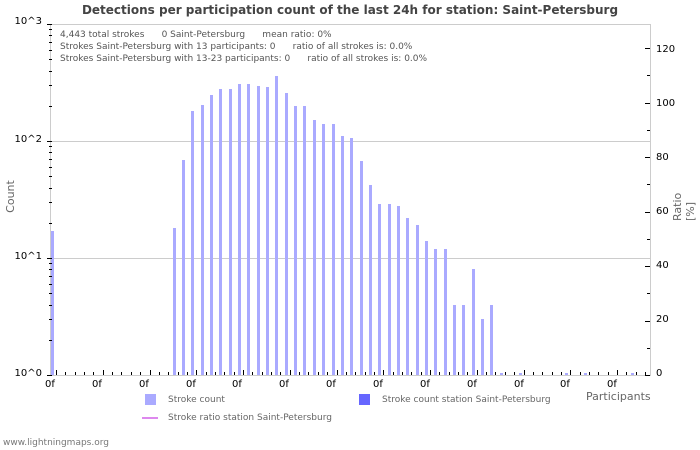 The width and height of the screenshot is (700, 450). Describe the element at coordinates (666, 103) in the screenshot. I see `y2-tick-label: 100` at that location.